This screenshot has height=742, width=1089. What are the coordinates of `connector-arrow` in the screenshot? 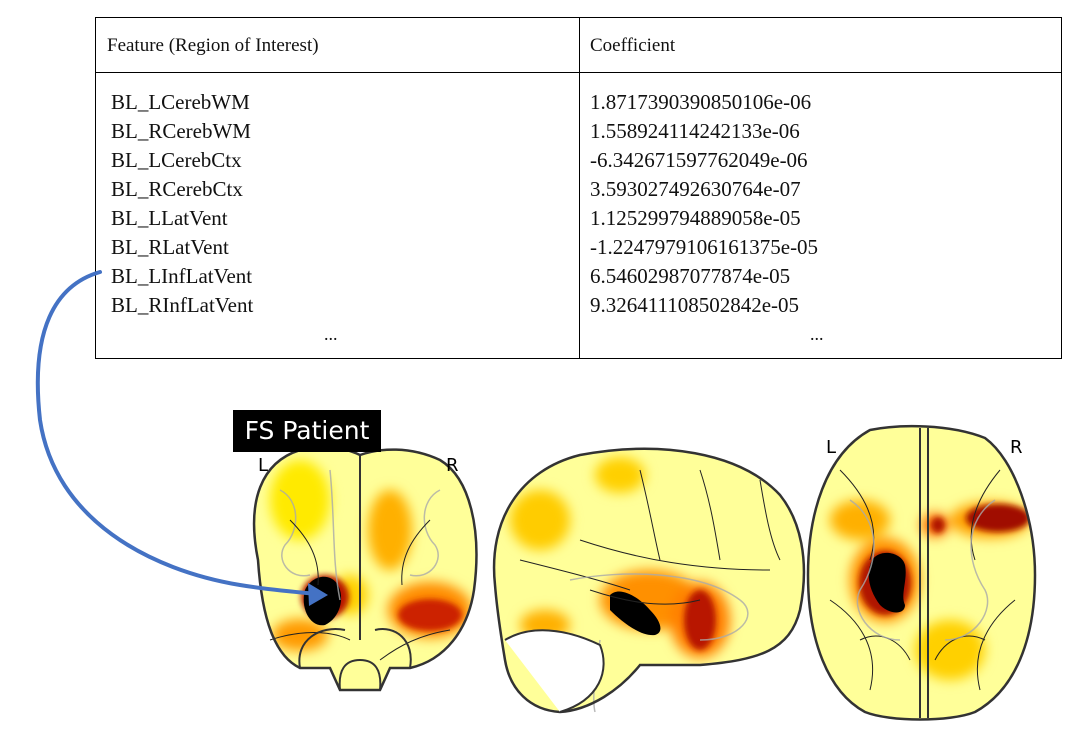 It's located at (177, 433).